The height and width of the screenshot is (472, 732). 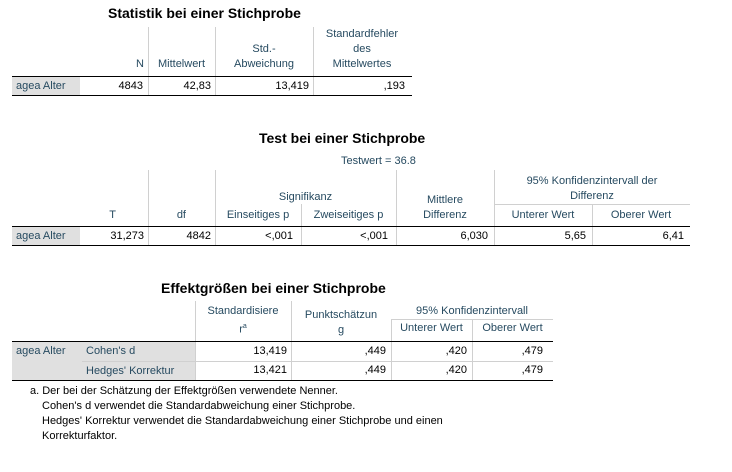 I want to click on cell-upper: 6,41, so click(x=673, y=236).